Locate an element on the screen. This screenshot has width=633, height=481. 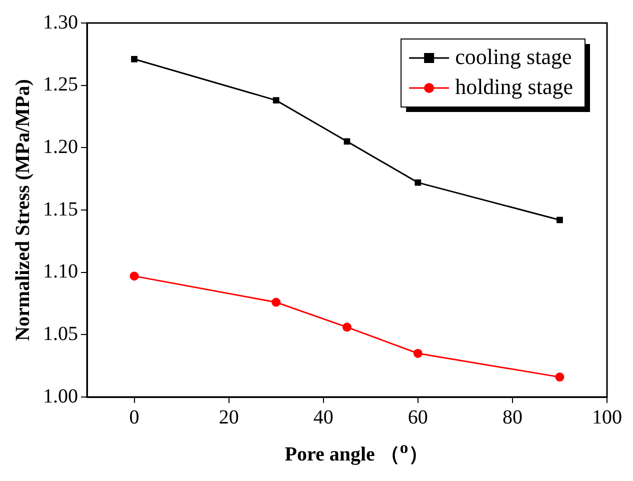
y-tick-label: 1.30 is located at coordinates (60, 22).